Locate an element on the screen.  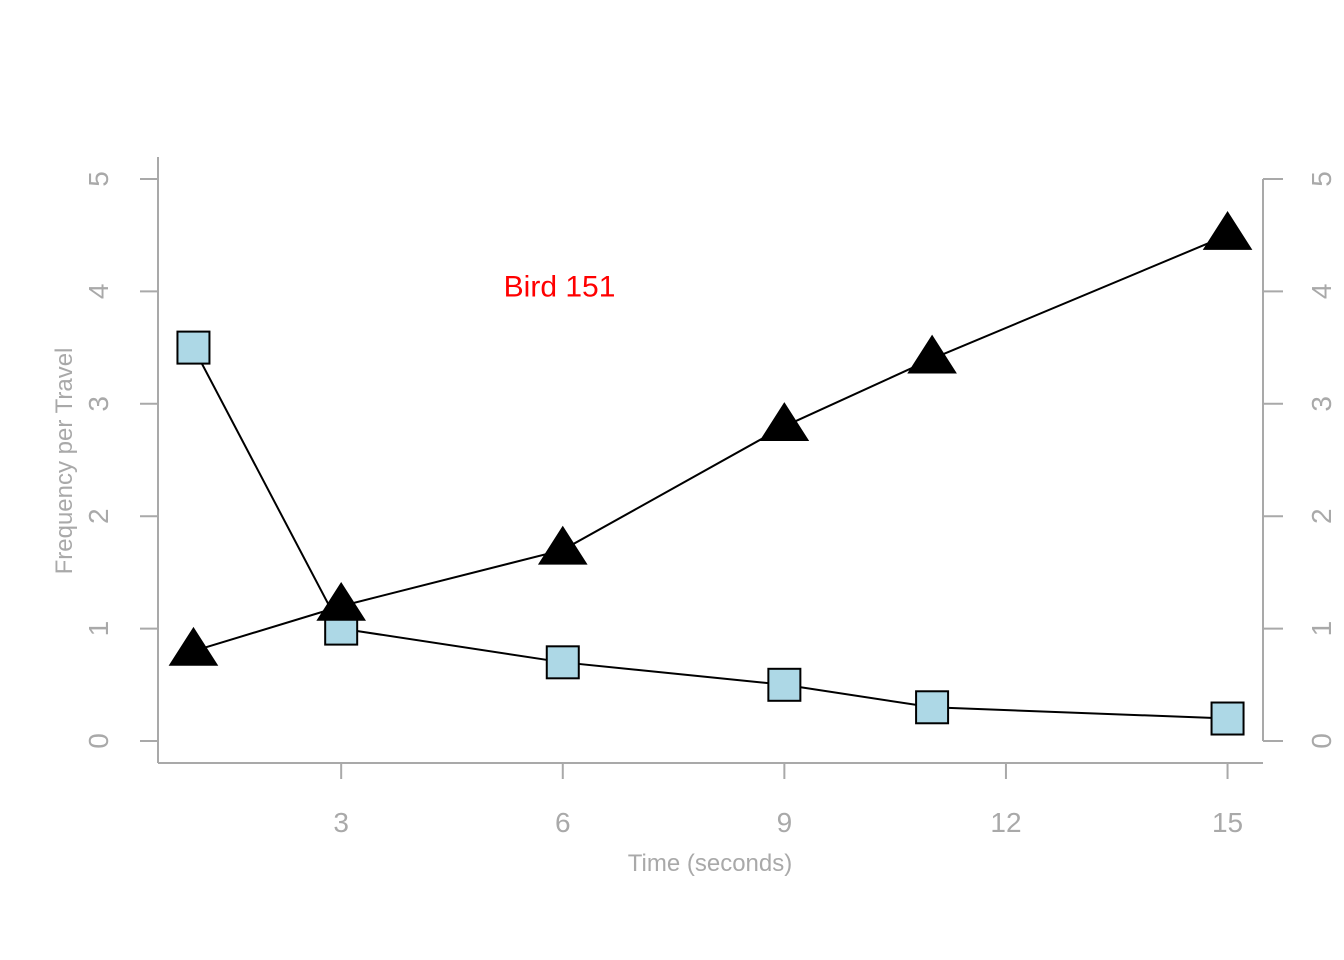
x-tick-label: 6 is located at coordinates (563, 822).